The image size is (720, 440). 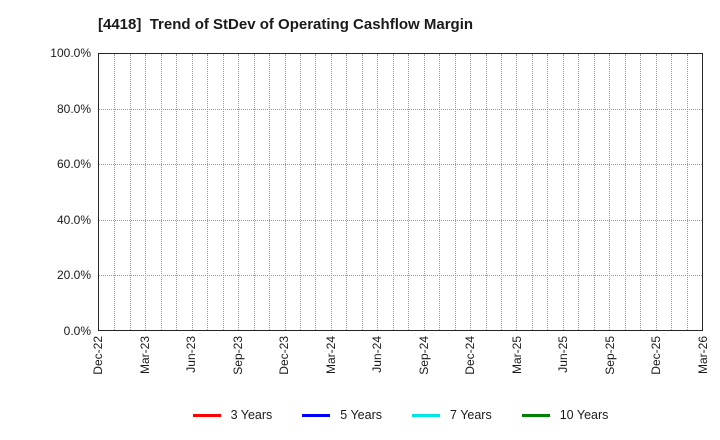 I want to click on legend-label-5-years: 5 Years, so click(x=361, y=415).